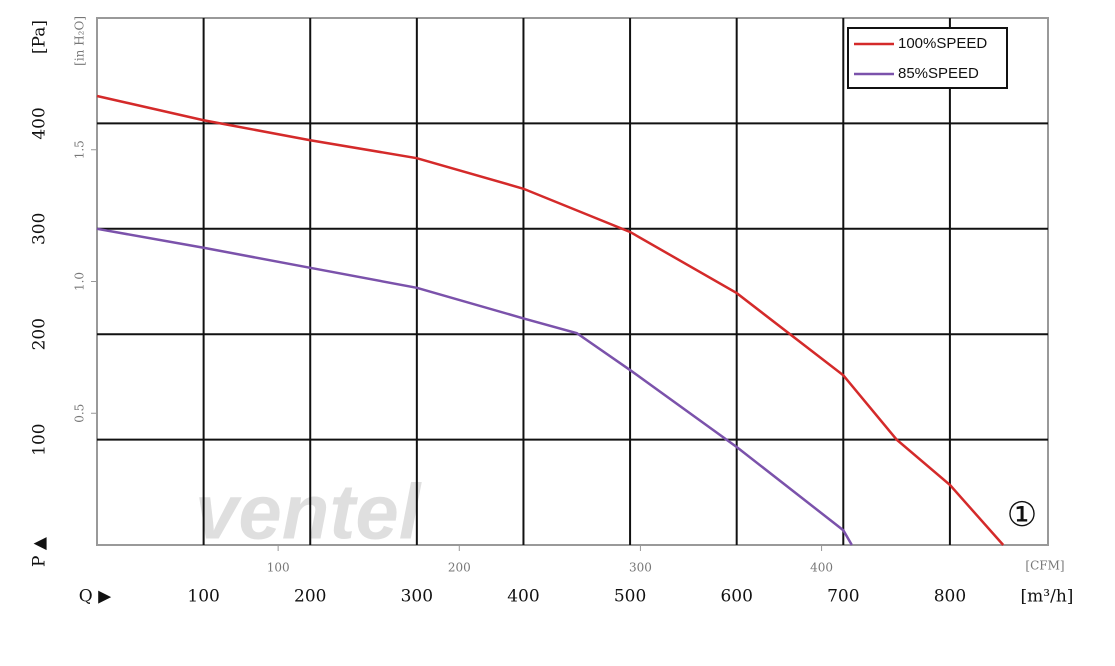 The width and height of the screenshot is (1115, 666). Describe the element at coordinates (417, 597) in the screenshot. I see `x-tick-label: 300` at that location.